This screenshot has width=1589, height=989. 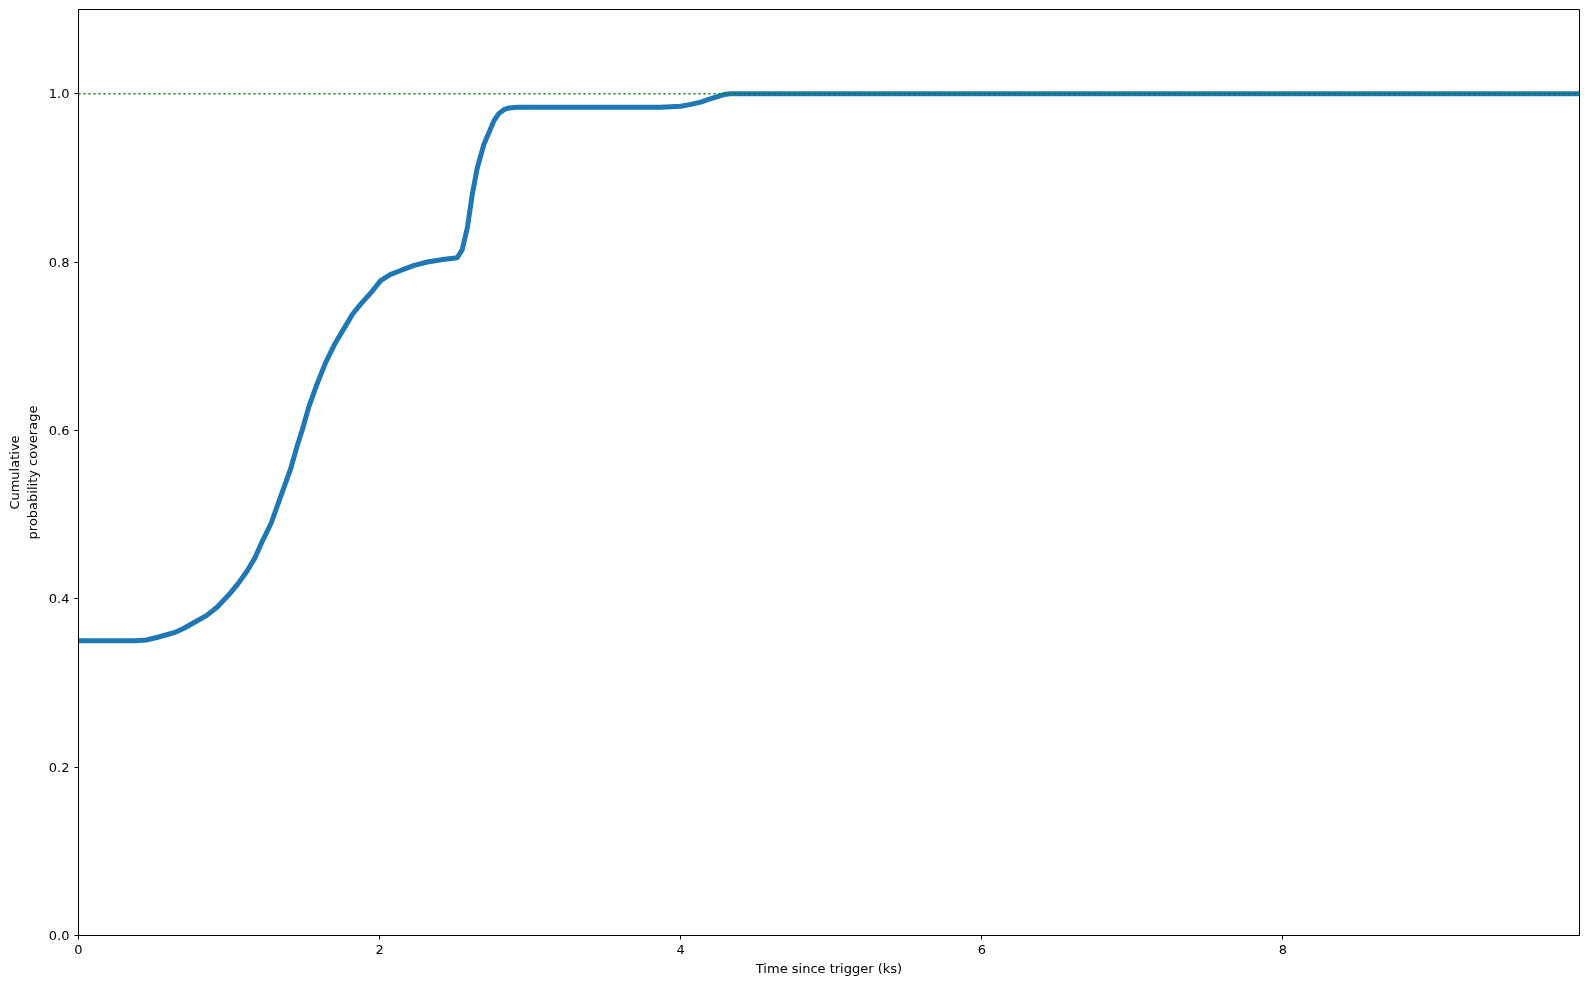 What do you see at coordinates (23, 472) in the screenshot?
I see `y-axis-title: Cumulative probability coverage` at bounding box center [23, 472].